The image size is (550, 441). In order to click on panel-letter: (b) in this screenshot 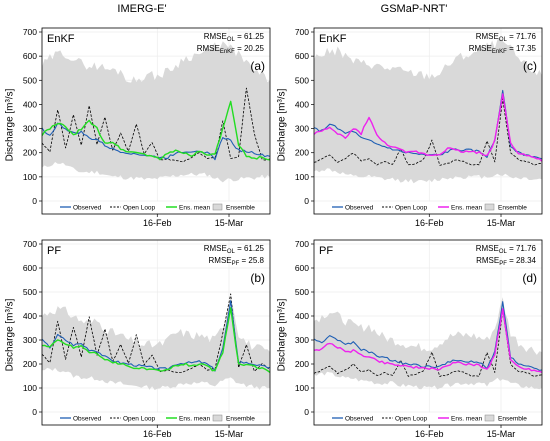, I will do `click(257, 278)`.